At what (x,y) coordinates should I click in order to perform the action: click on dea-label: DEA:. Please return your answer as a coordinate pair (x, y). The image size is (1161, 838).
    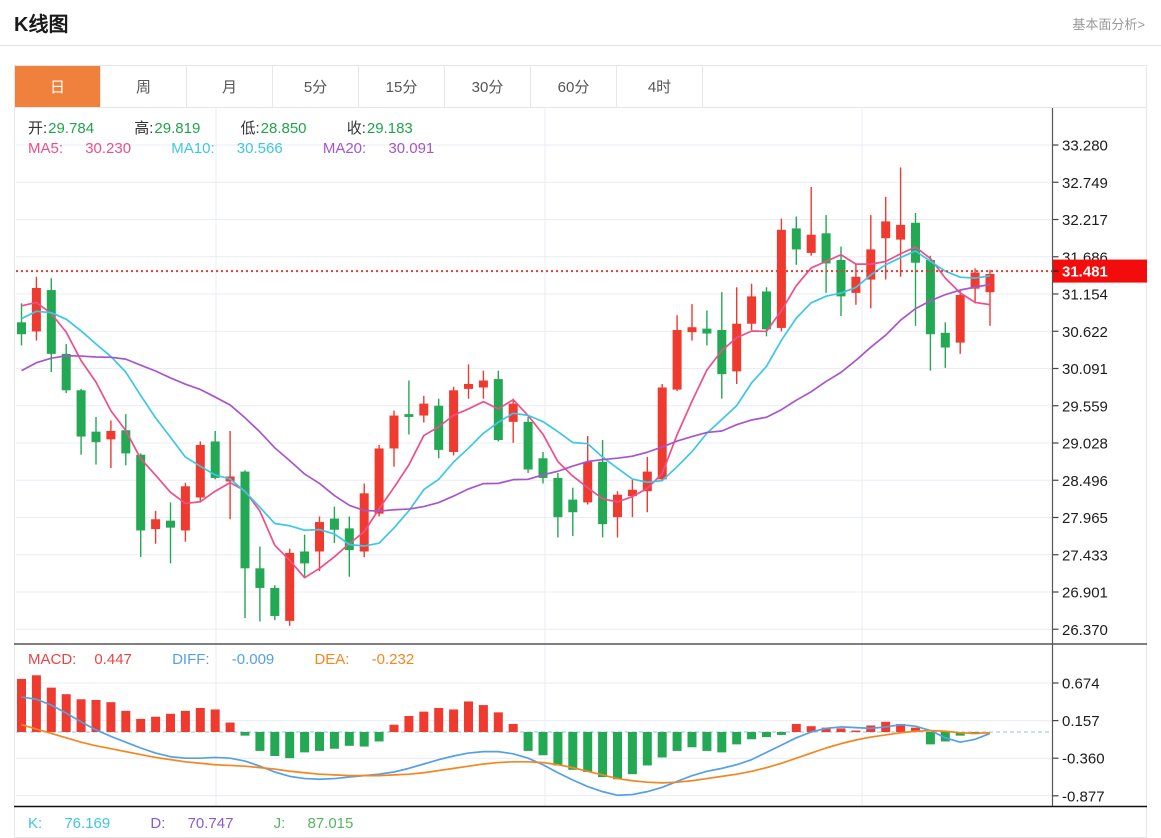
    Looking at the image, I should click on (334, 659).